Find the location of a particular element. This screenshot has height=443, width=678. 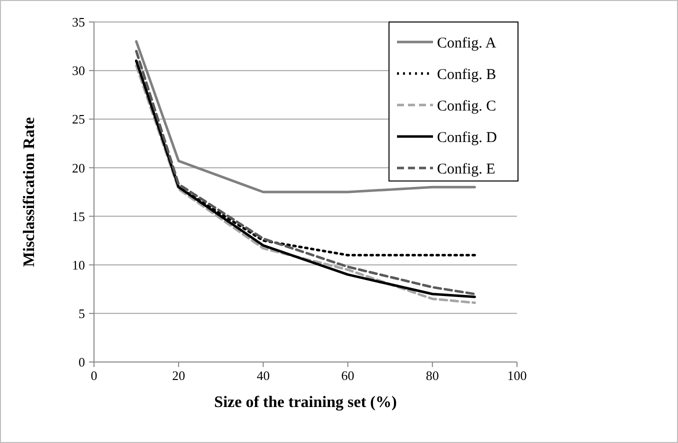

legend-label: Config. B is located at coordinates (466, 74).